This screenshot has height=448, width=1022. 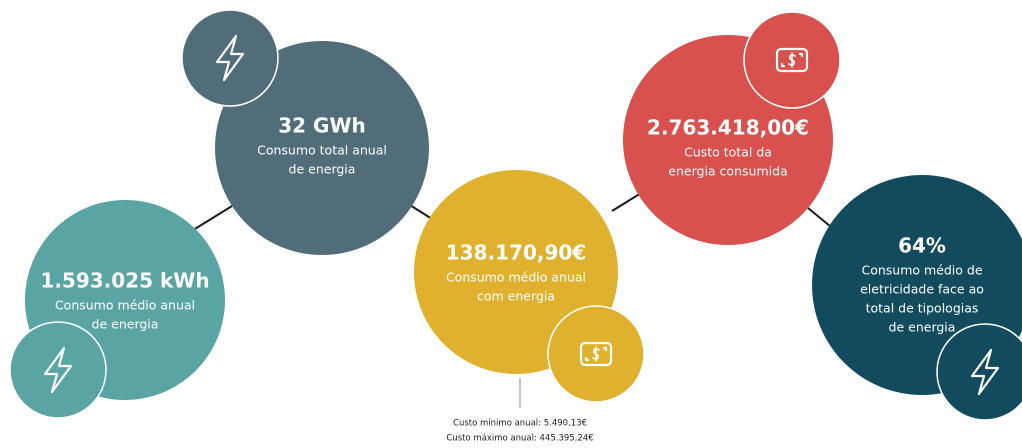 What do you see at coordinates (516, 253) in the screenshot?
I see `bubble-value: 138.170,90€` at bounding box center [516, 253].